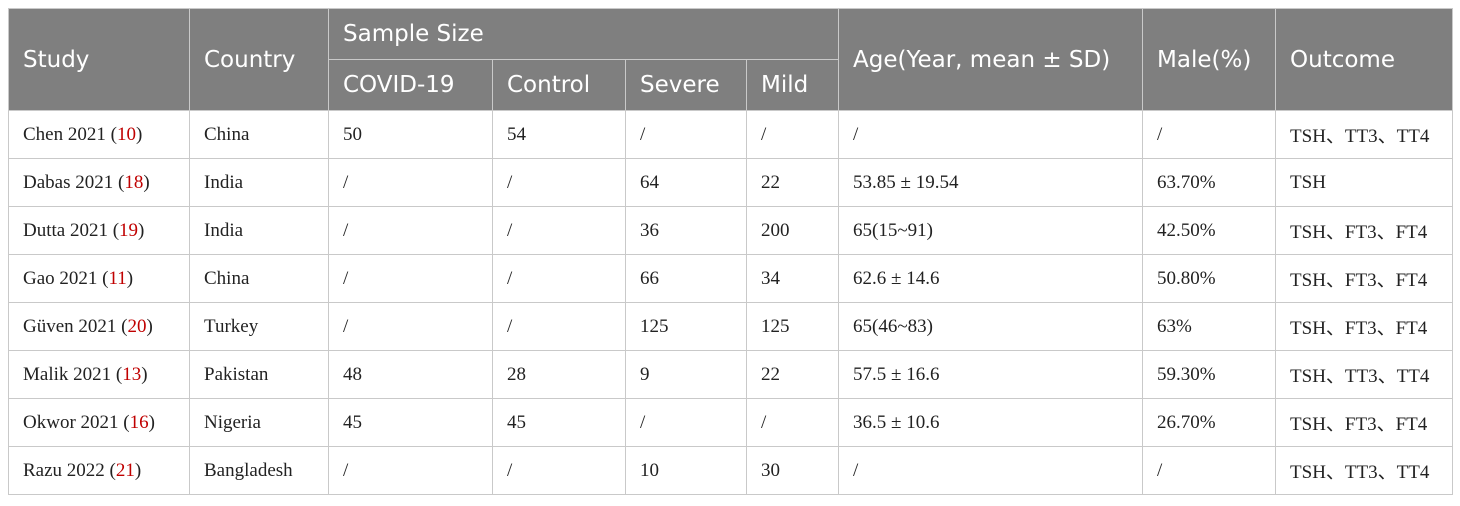 The width and height of the screenshot is (1460, 506). What do you see at coordinates (68, 182) in the screenshot?
I see `study-name: Dabas 2021` at bounding box center [68, 182].